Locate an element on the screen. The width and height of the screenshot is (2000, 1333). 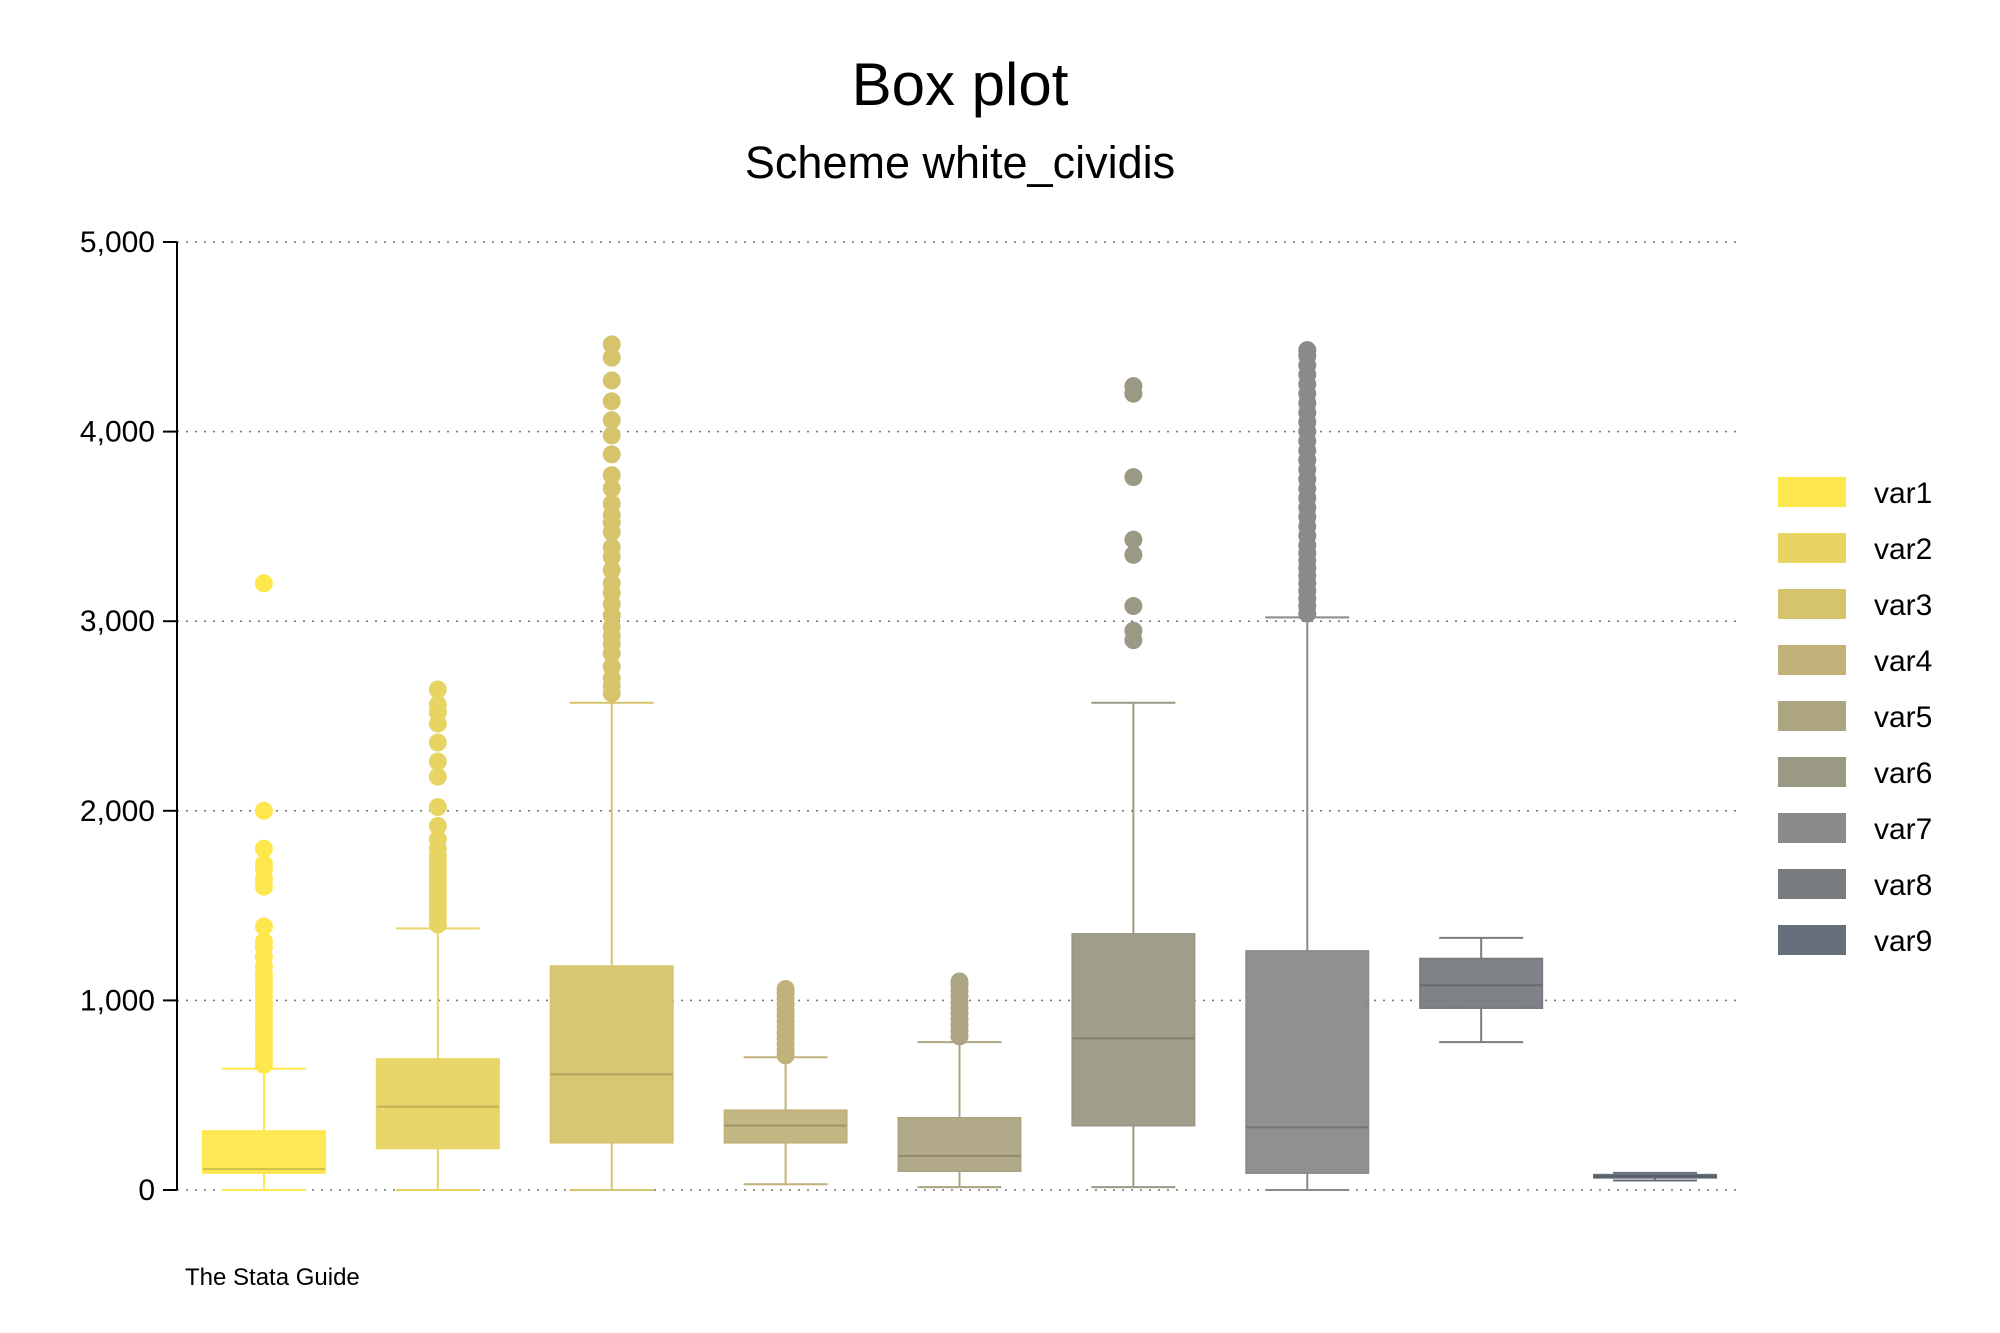
legend: var1 var2 var3 var4 var5 var6 var7 var8 var9 is located at coordinates (1855, 717).